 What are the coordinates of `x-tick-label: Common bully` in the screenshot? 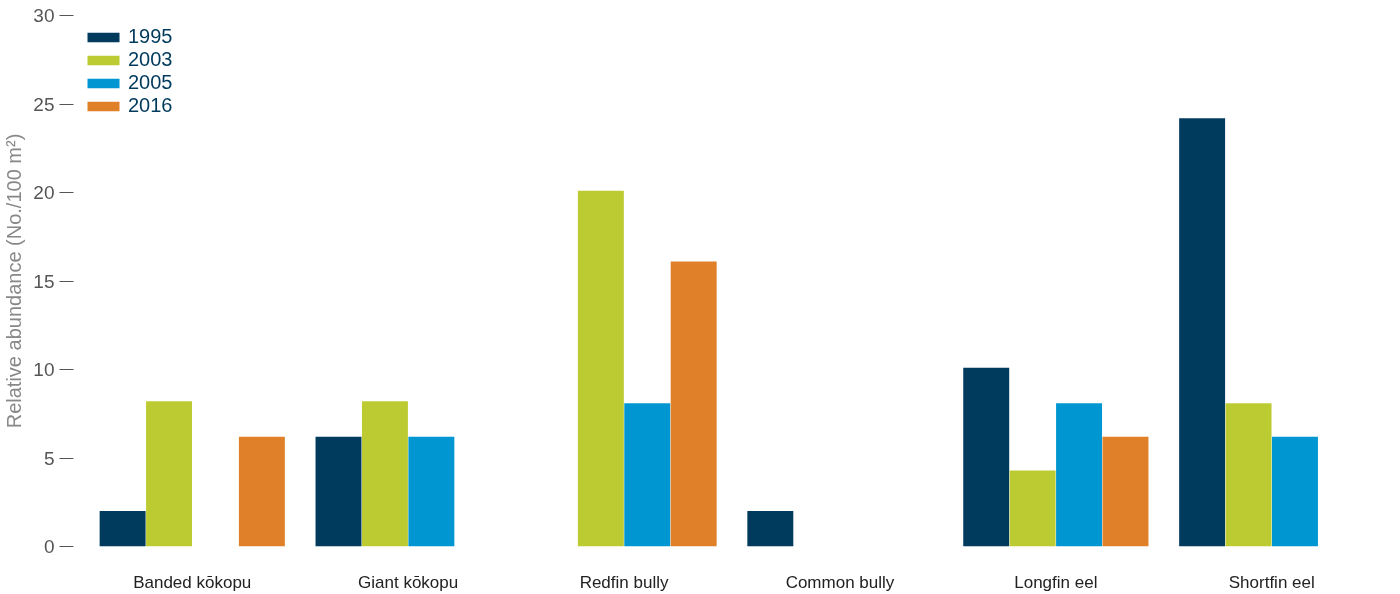 It's located at (840, 582).